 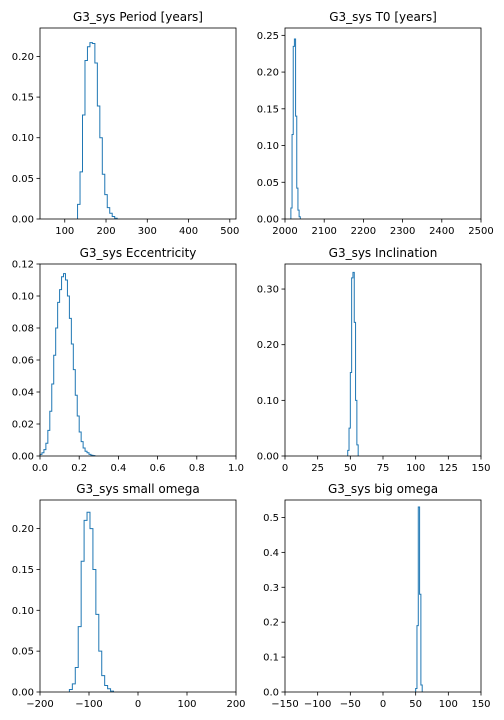 I want to click on x-tick-label: 2300, so click(x=402, y=231).